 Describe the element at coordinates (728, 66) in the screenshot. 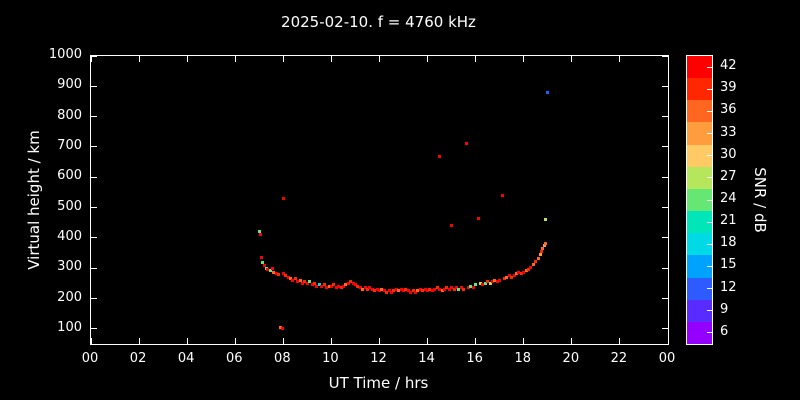

I see `colorbar-tick-label: 42` at that location.